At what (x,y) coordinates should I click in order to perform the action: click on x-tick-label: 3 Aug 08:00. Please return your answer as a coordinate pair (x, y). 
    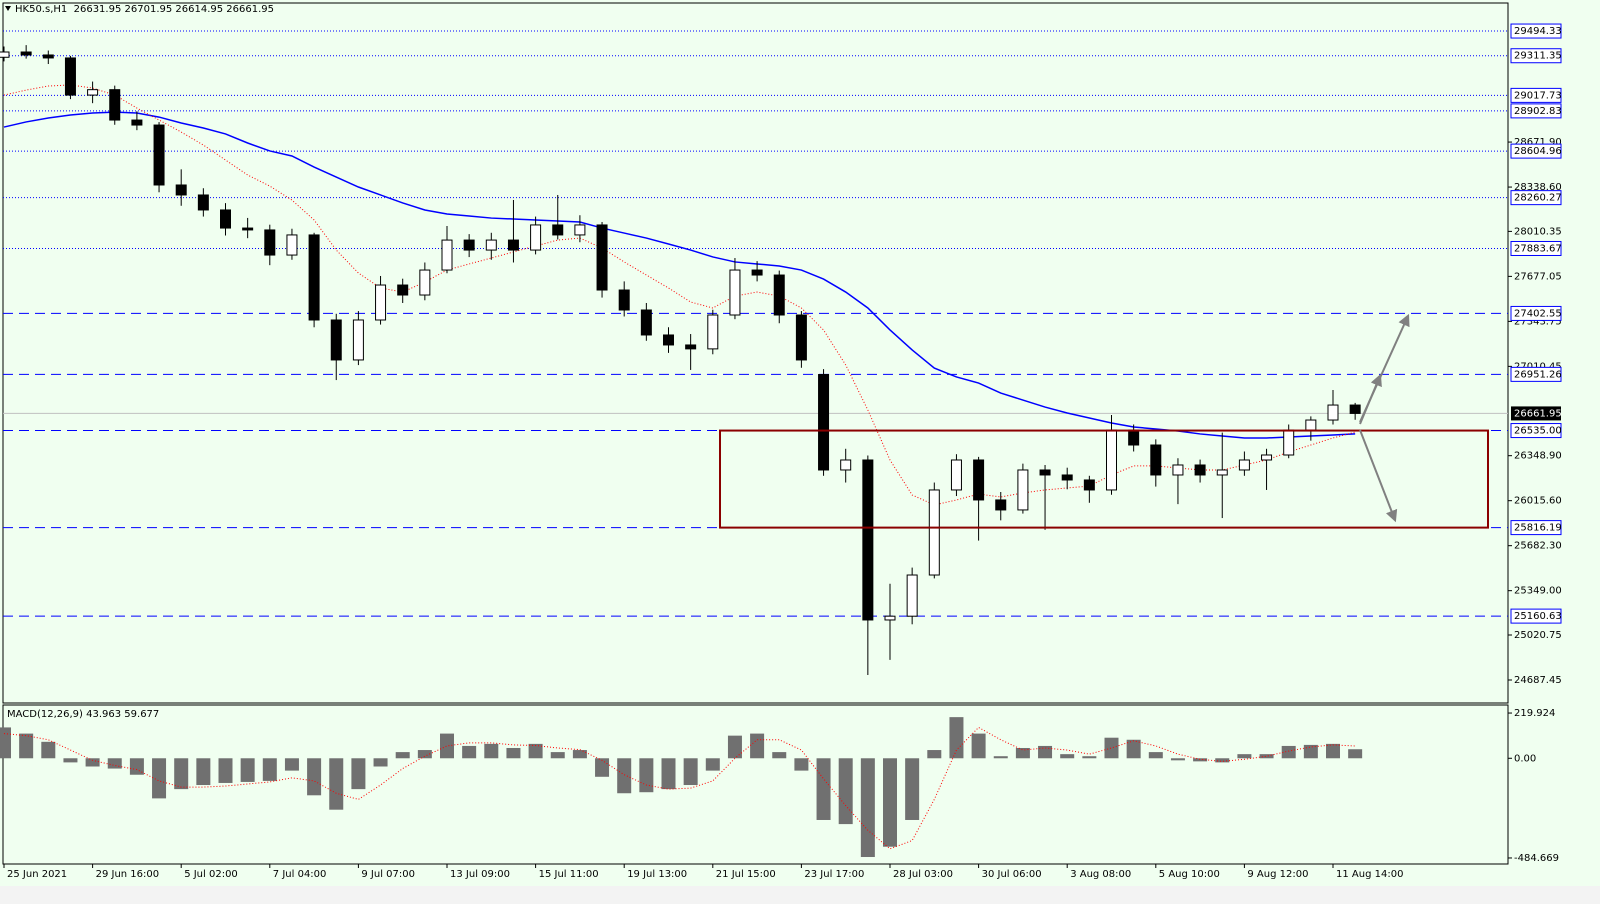
    Looking at the image, I should click on (1100, 874).